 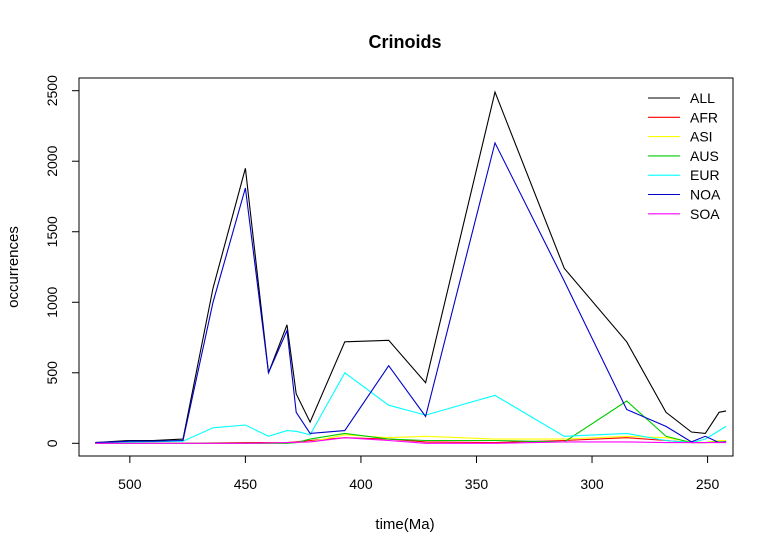 What do you see at coordinates (705, 195) in the screenshot?
I see `legend-label-noa: NOA` at bounding box center [705, 195].